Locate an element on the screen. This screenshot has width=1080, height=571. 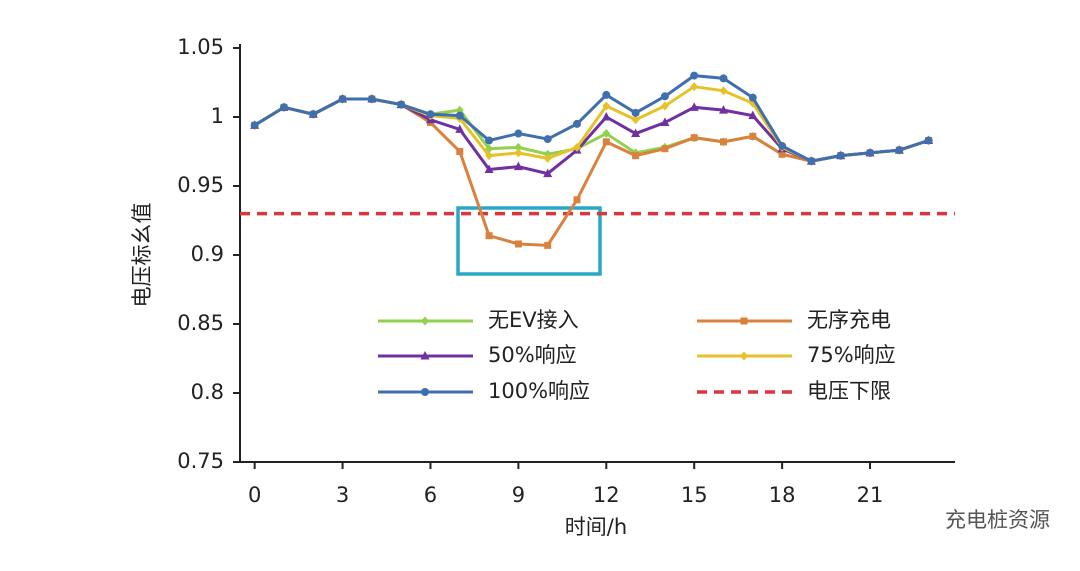
legend-label: 电压下限 is located at coordinates (849, 391).